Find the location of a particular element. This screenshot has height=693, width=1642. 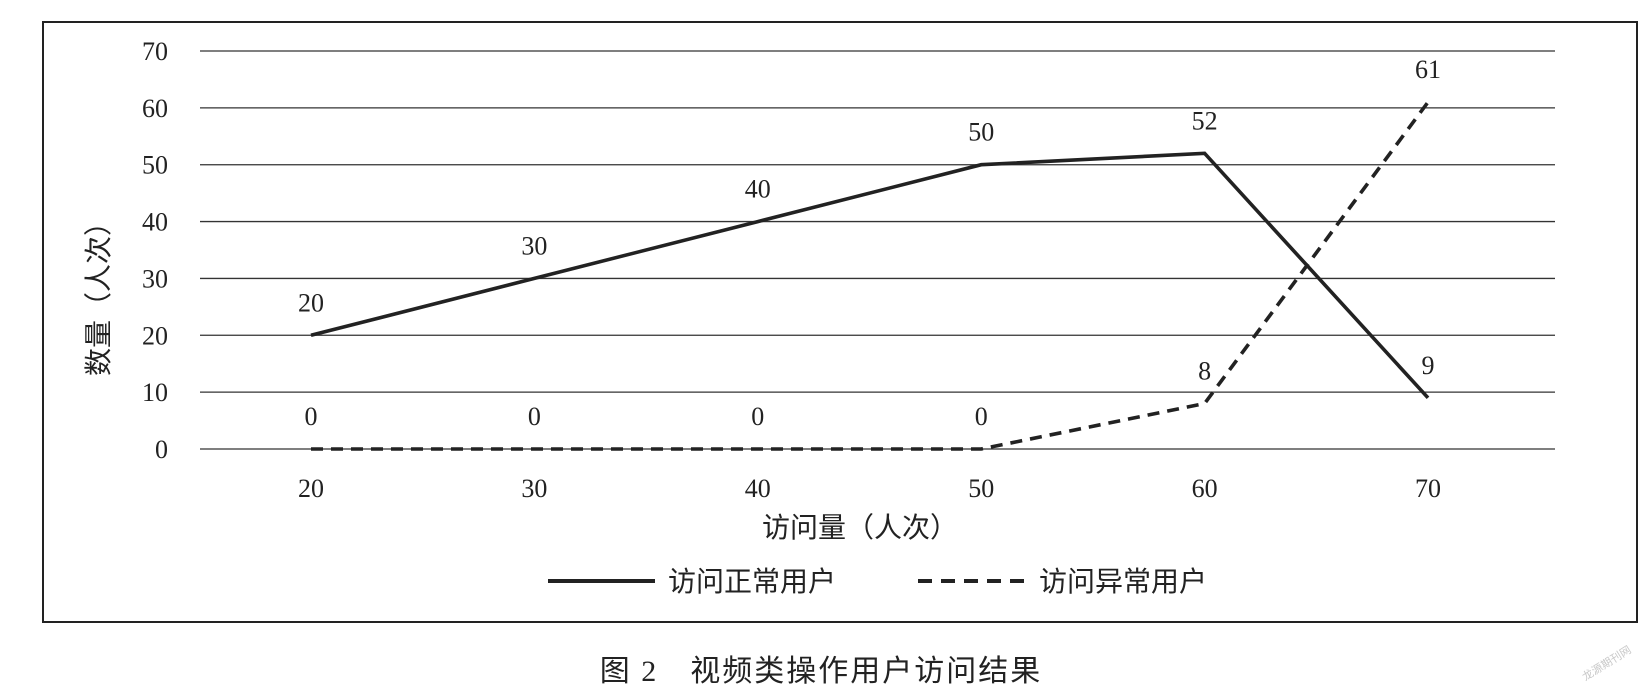

x-tick-label: 30 is located at coordinates (534, 488).